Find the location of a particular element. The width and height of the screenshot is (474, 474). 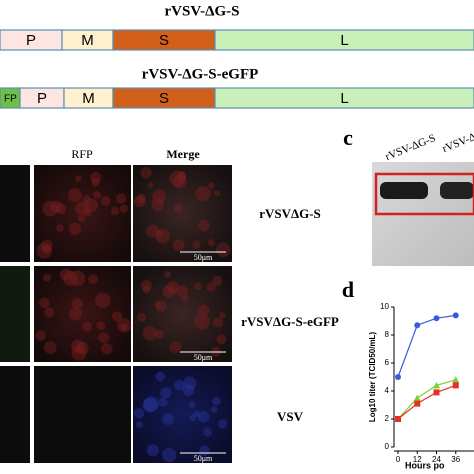

x-tick-label: 0 is located at coordinates (398, 459).